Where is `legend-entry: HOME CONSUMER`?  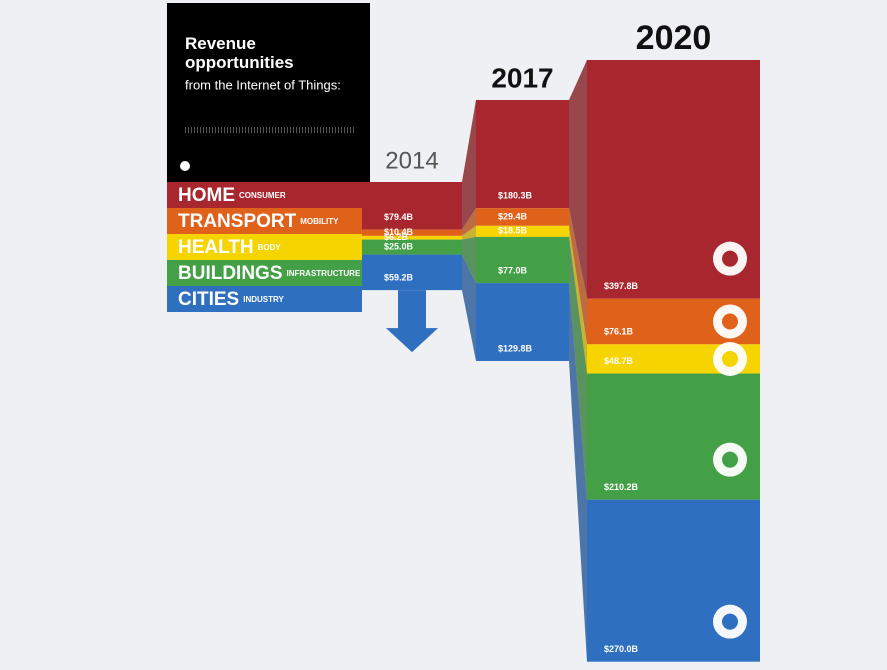
legend-entry: HOME CONSUMER is located at coordinates (232, 195).